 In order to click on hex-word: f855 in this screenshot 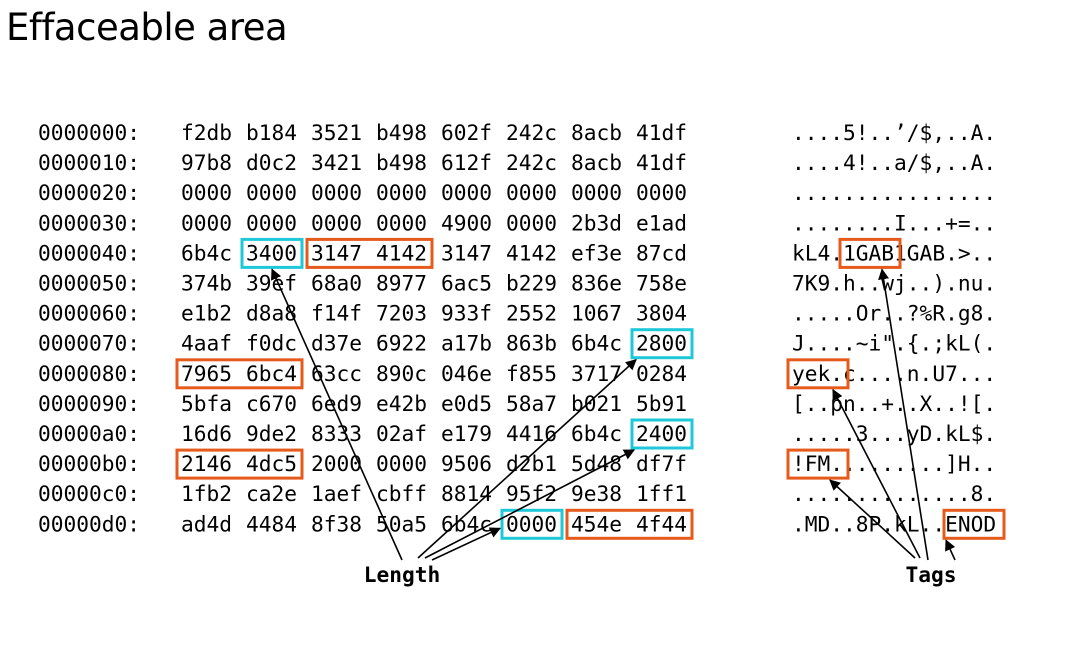, I will do `click(531, 373)`.